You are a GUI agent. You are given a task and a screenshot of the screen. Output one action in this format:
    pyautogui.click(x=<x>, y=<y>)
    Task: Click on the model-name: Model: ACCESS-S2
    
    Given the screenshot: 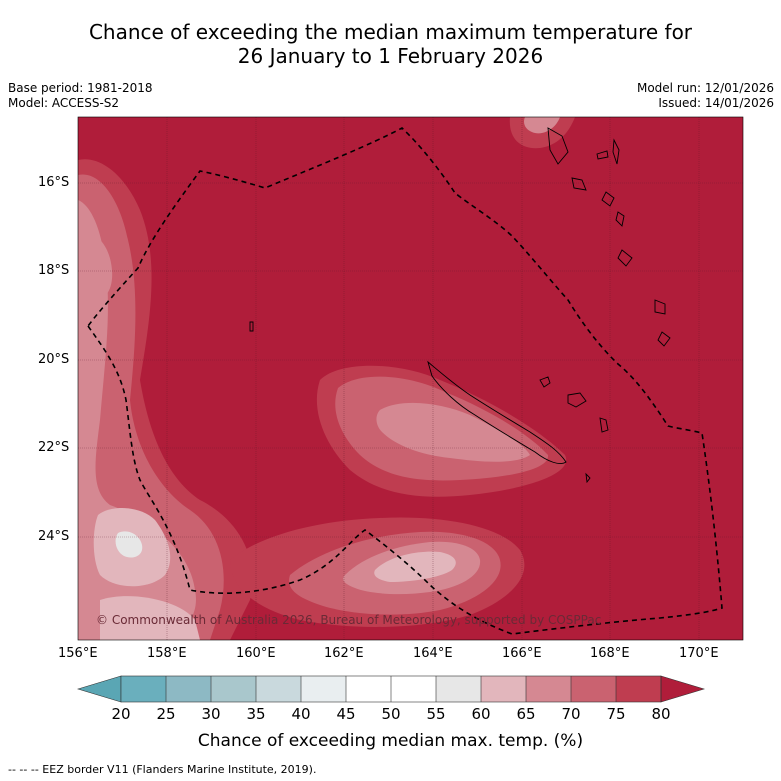 What is the action you would take?
    pyautogui.click(x=64, y=103)
    